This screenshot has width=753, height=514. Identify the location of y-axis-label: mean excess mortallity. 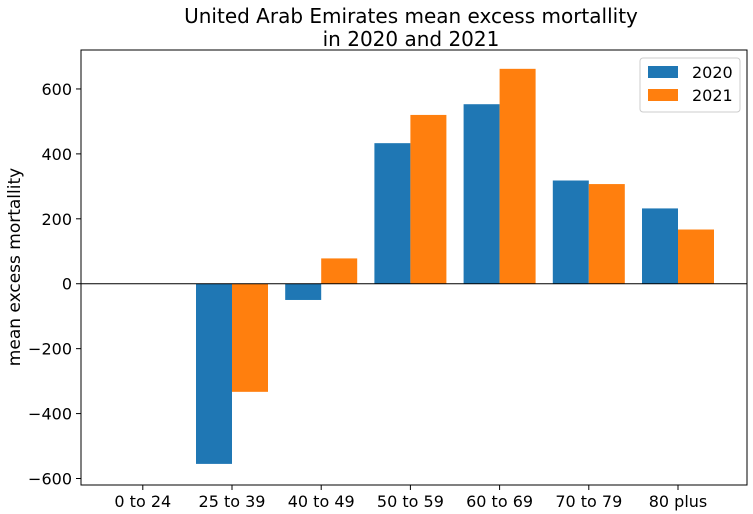
(15, 267).